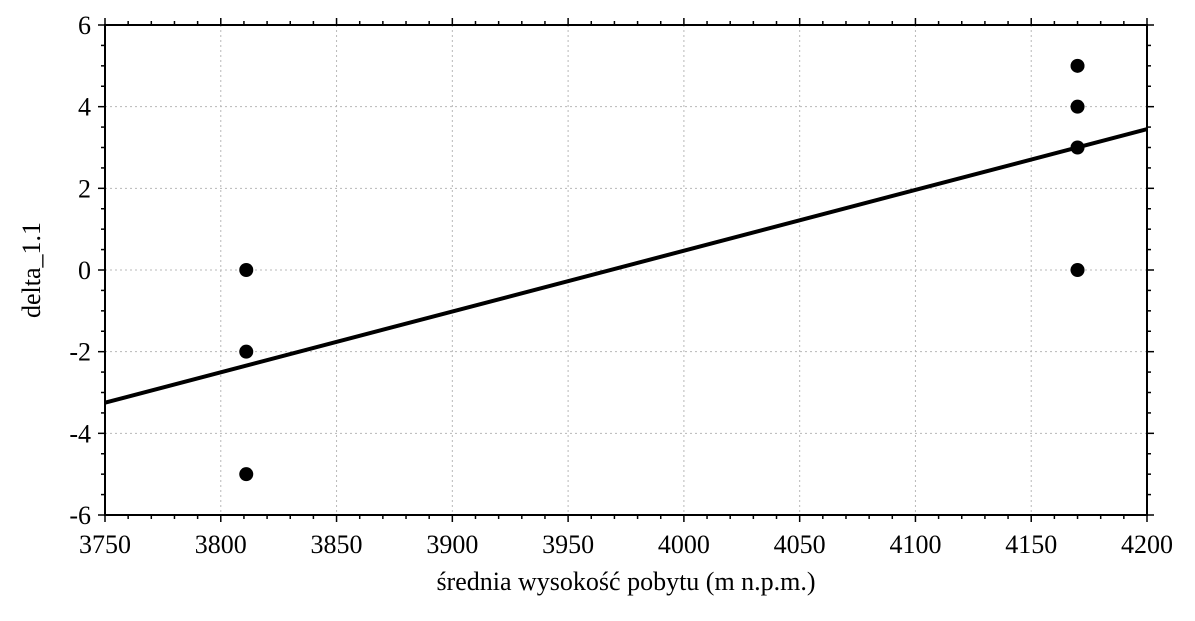 The height and width of the screenshot is (621, 1195). I want to click on y-tick-label: -4, so click(80, 433).